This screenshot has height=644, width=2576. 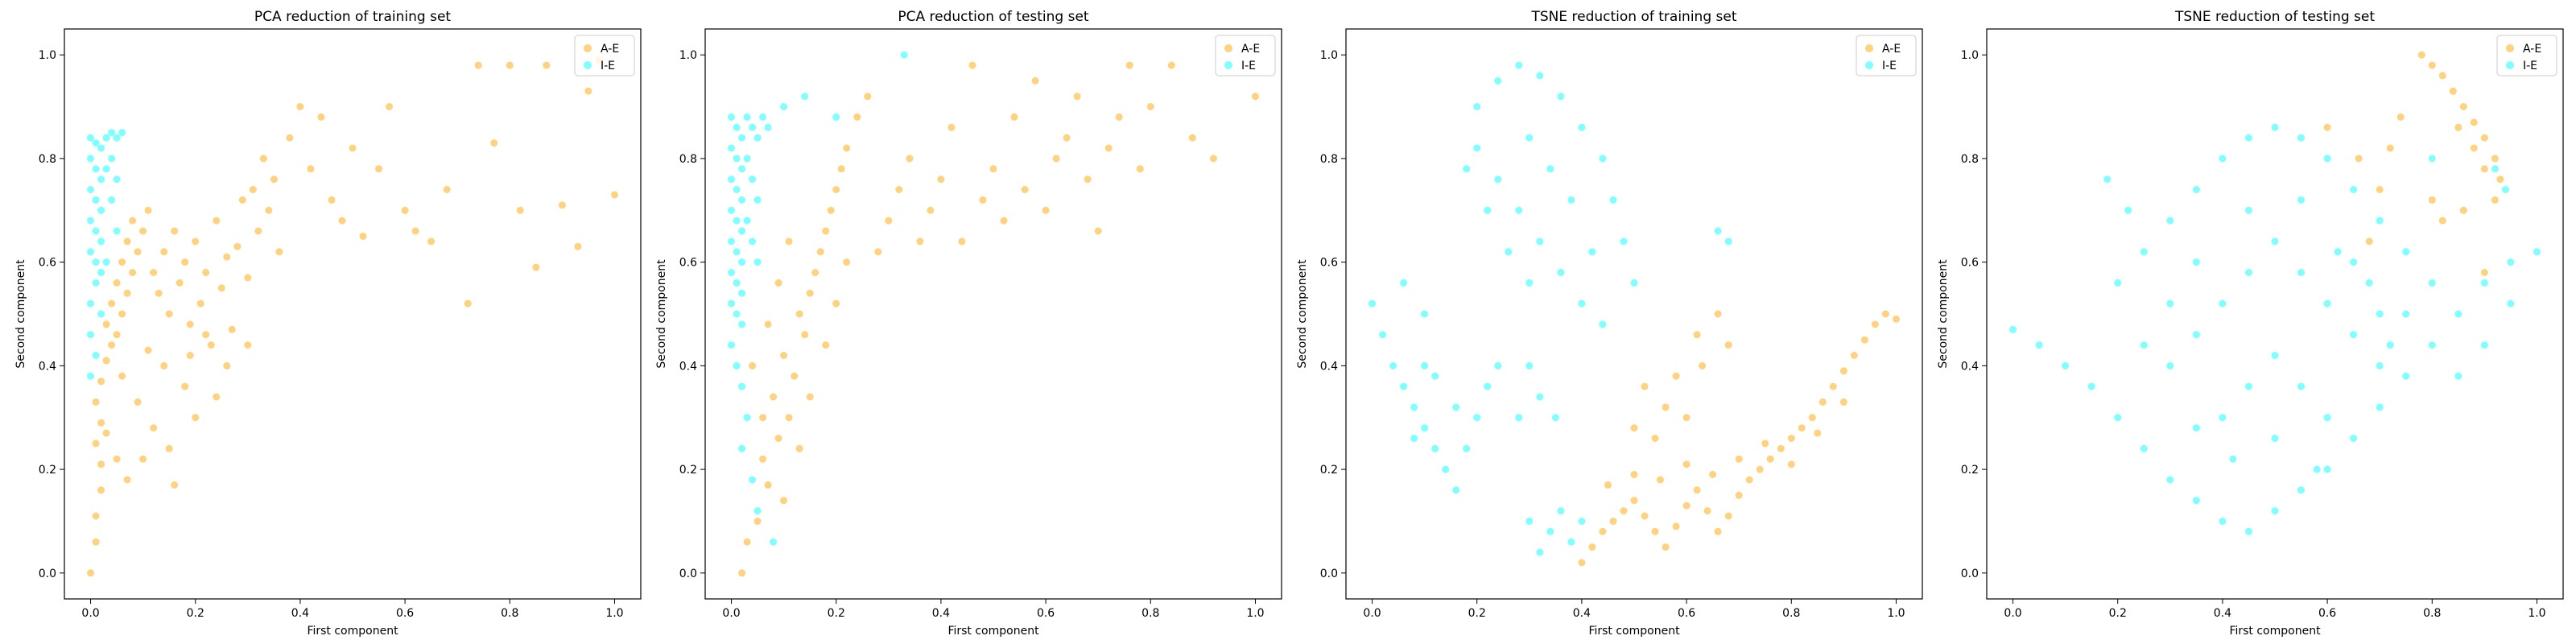 I want to click on y-tick-label: 0.2, so click(x=47, y=470).